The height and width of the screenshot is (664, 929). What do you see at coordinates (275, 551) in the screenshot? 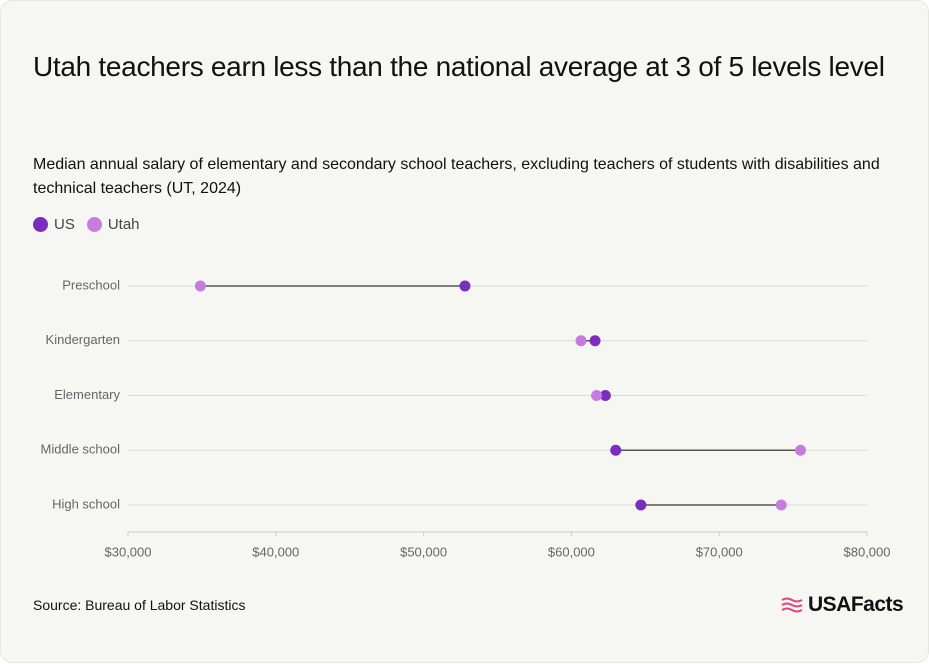
I see `x-tick-label: $40,000` at bounding box center [275, 551].